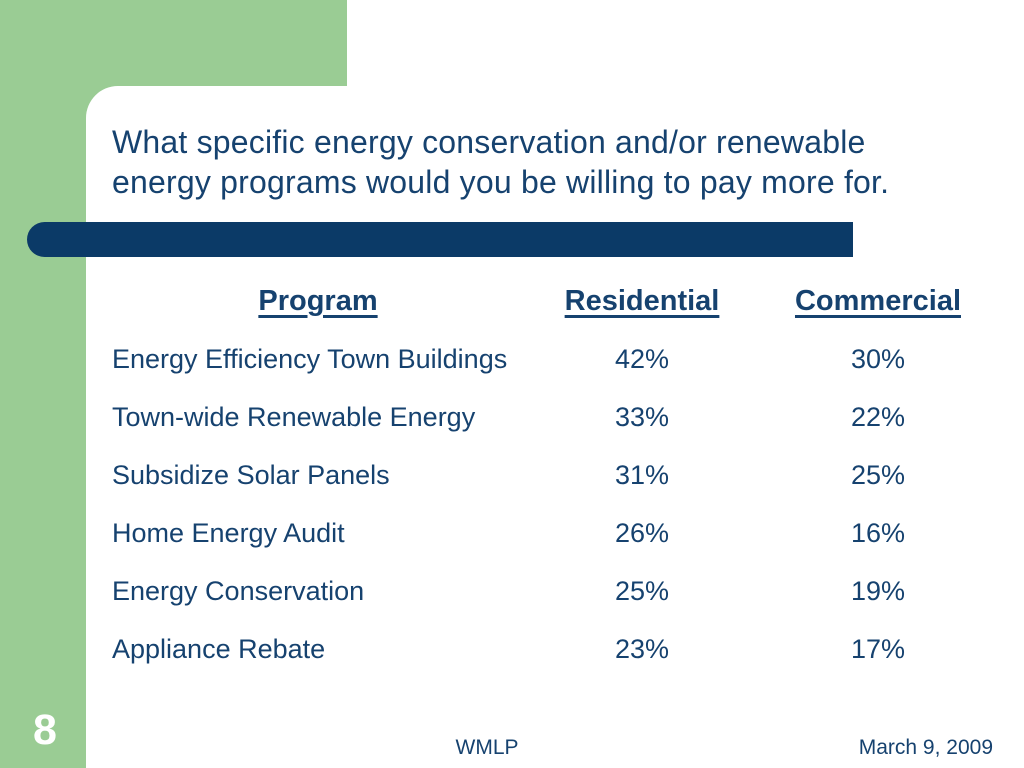  I want to click on cell-program: Energy Conservation, so click(238, 590).